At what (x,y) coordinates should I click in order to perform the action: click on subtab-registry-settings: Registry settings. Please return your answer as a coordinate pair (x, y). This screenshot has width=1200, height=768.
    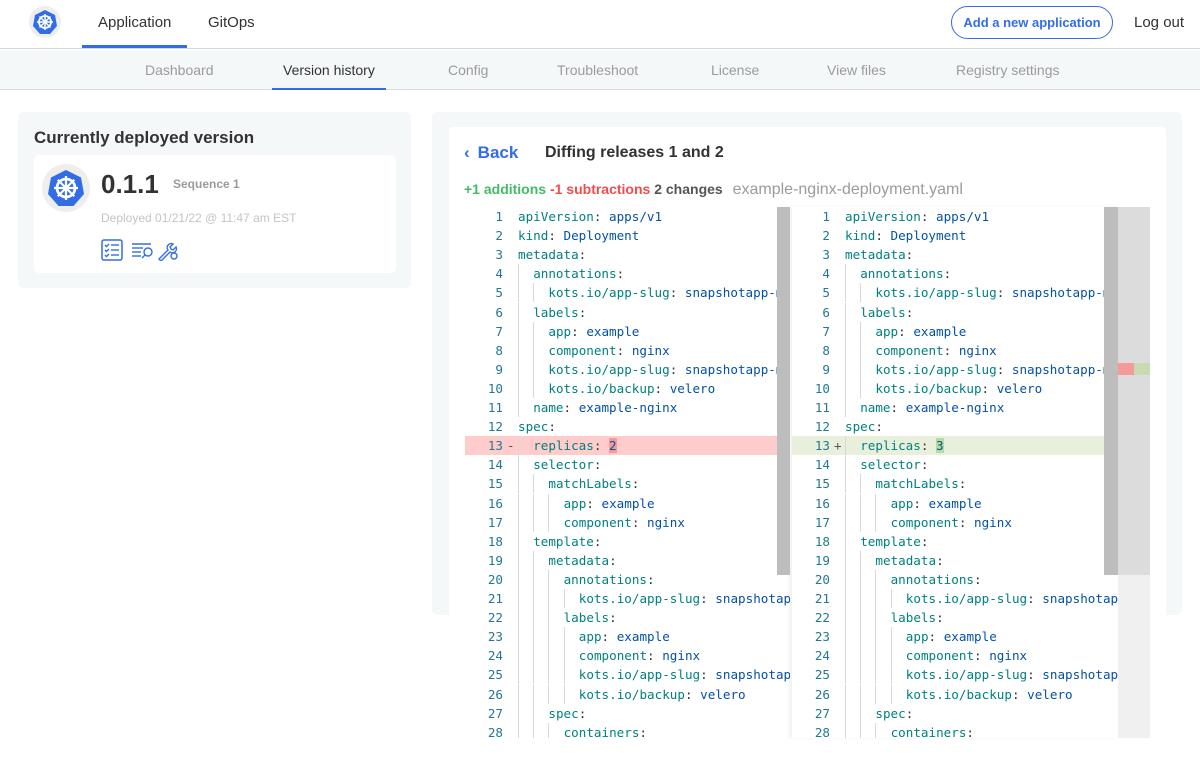
    Looking at the image, I should click on (1008, 70).